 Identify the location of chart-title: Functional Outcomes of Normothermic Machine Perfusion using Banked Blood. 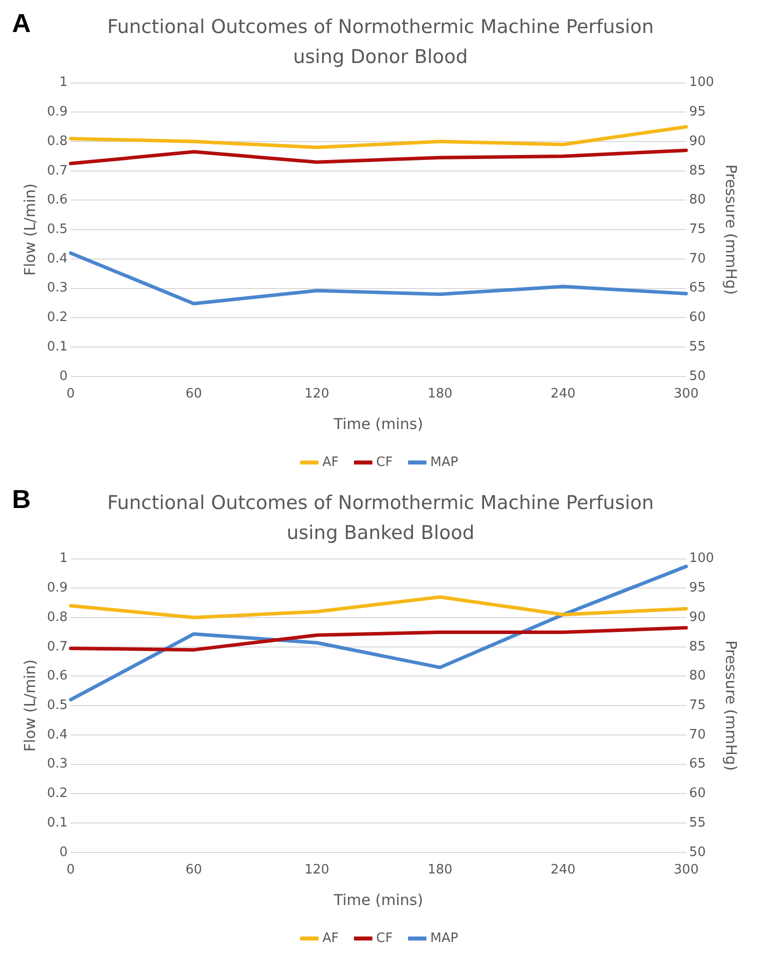
(380, 518).